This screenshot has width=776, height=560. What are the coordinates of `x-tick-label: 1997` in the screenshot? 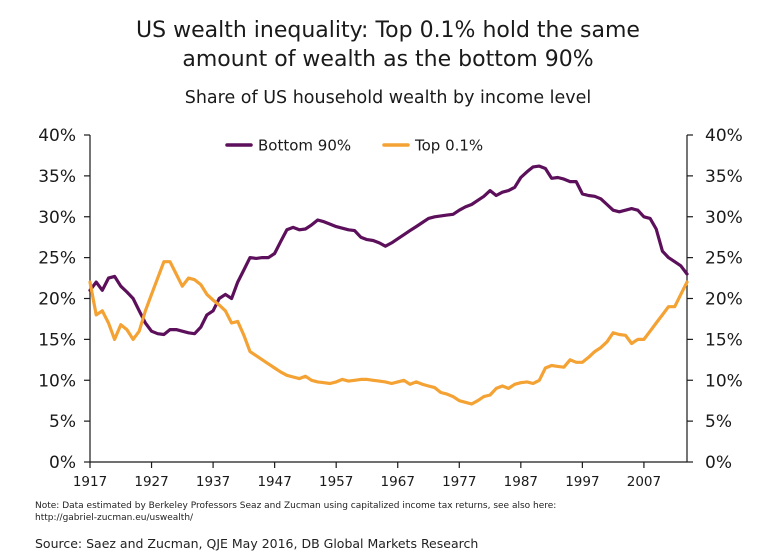 It's located at (582, 482).